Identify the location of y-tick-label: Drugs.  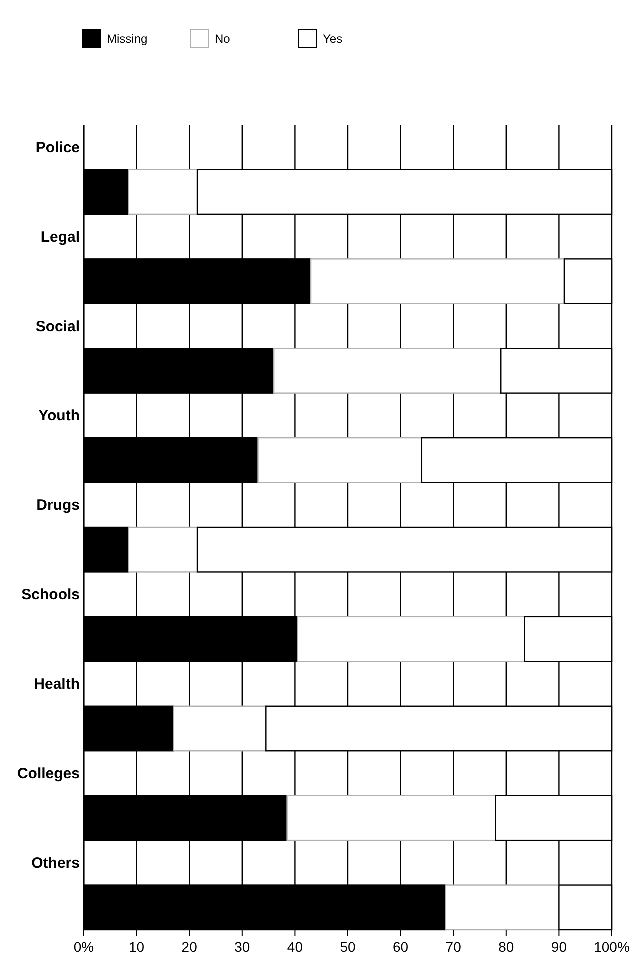
(58, 505).